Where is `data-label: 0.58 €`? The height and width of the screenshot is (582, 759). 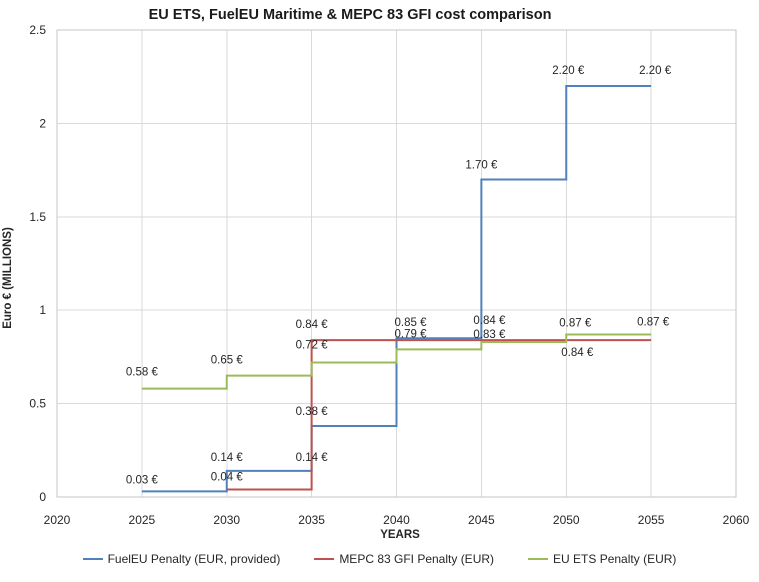
data-label: 0.58 € is located at coordinates (142, 373).